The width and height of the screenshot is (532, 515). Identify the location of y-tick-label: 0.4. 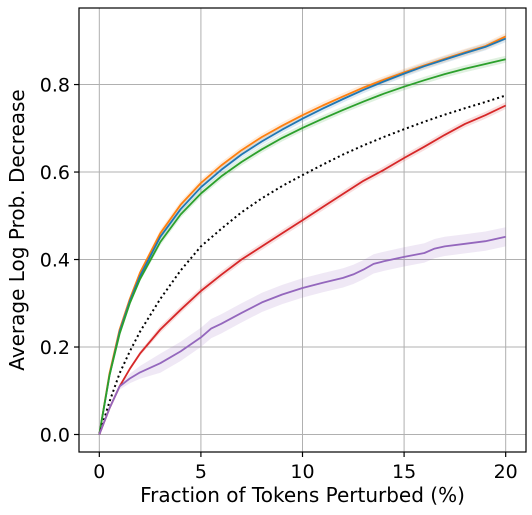
(55, 261).